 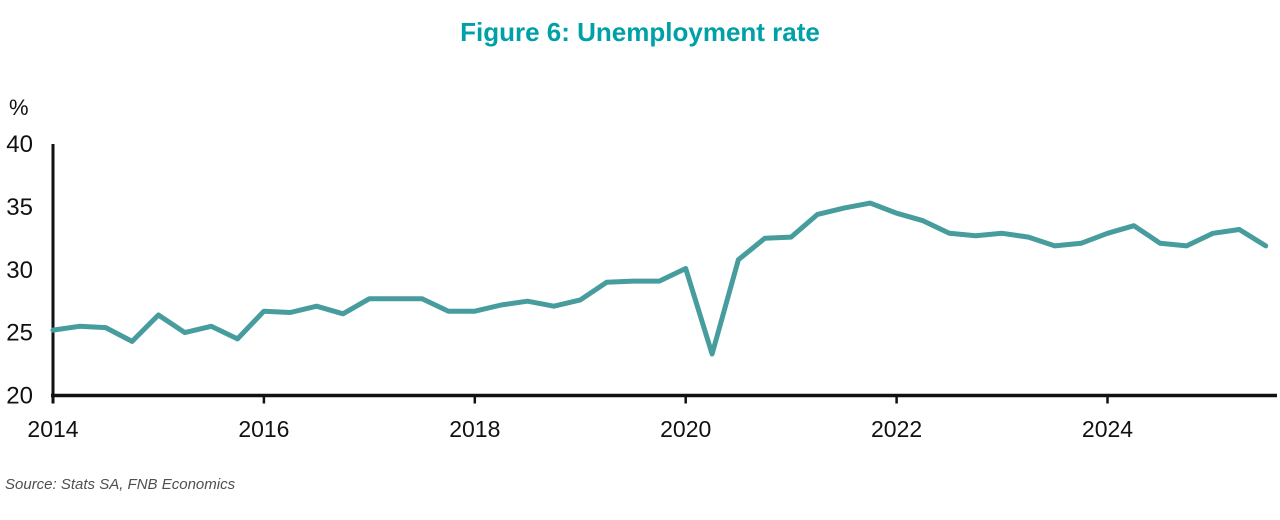 I want to click on x-tick-label: 2020, so click(x=685, y=429).